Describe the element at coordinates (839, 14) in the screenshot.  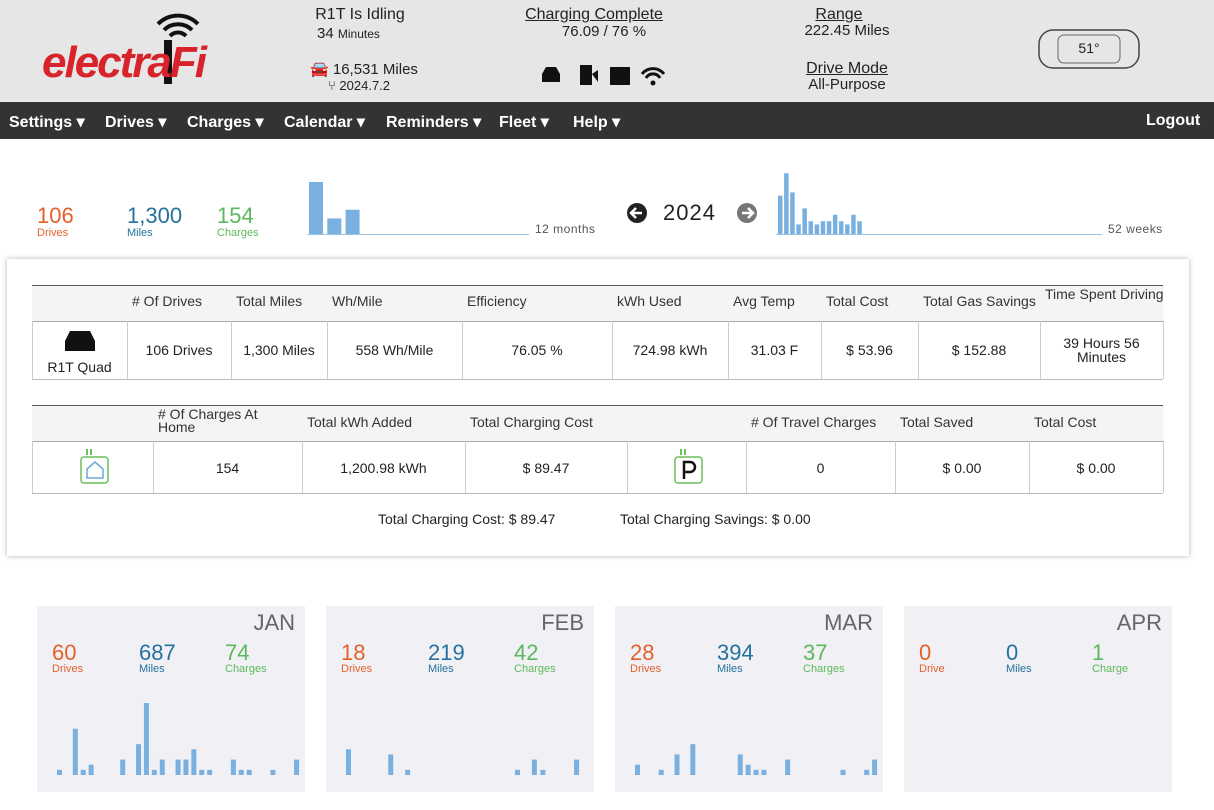
I see `range-label: Range` at that location.